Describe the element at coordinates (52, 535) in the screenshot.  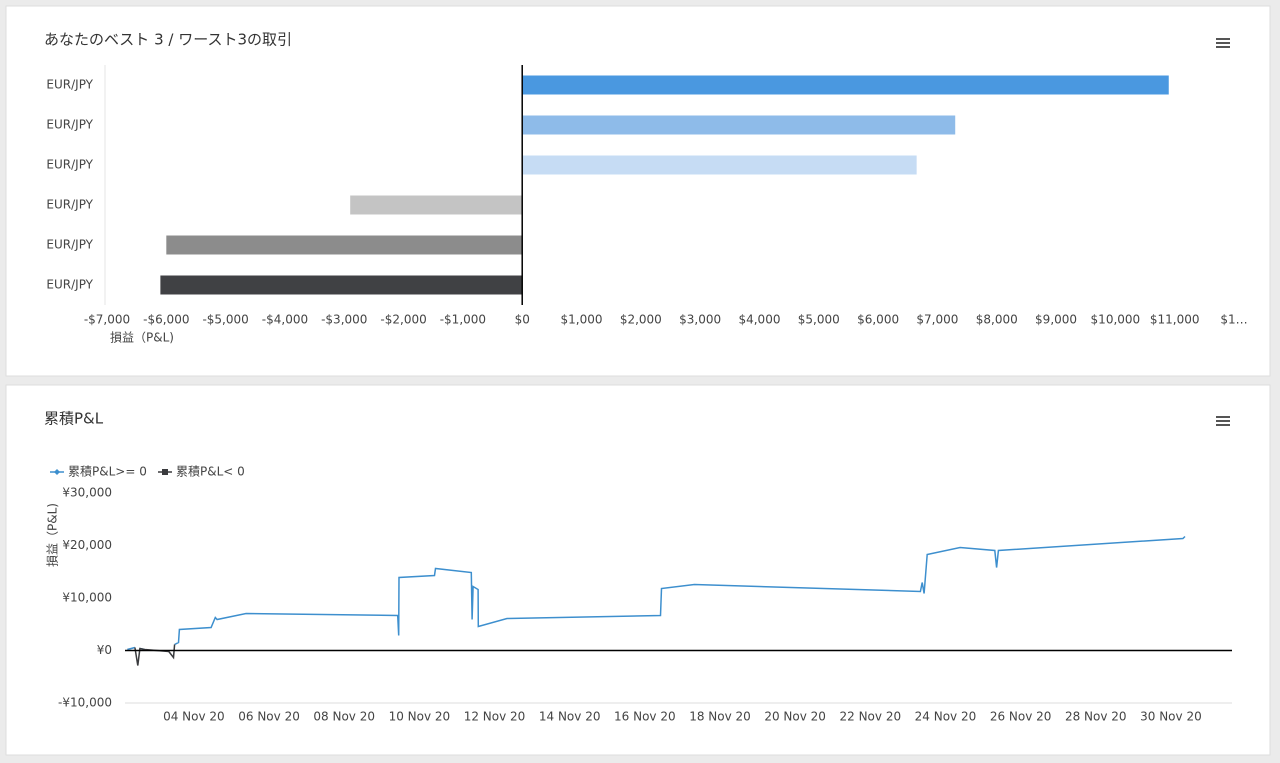
I see `y-axis-label: 損益（P&L)` at that location.